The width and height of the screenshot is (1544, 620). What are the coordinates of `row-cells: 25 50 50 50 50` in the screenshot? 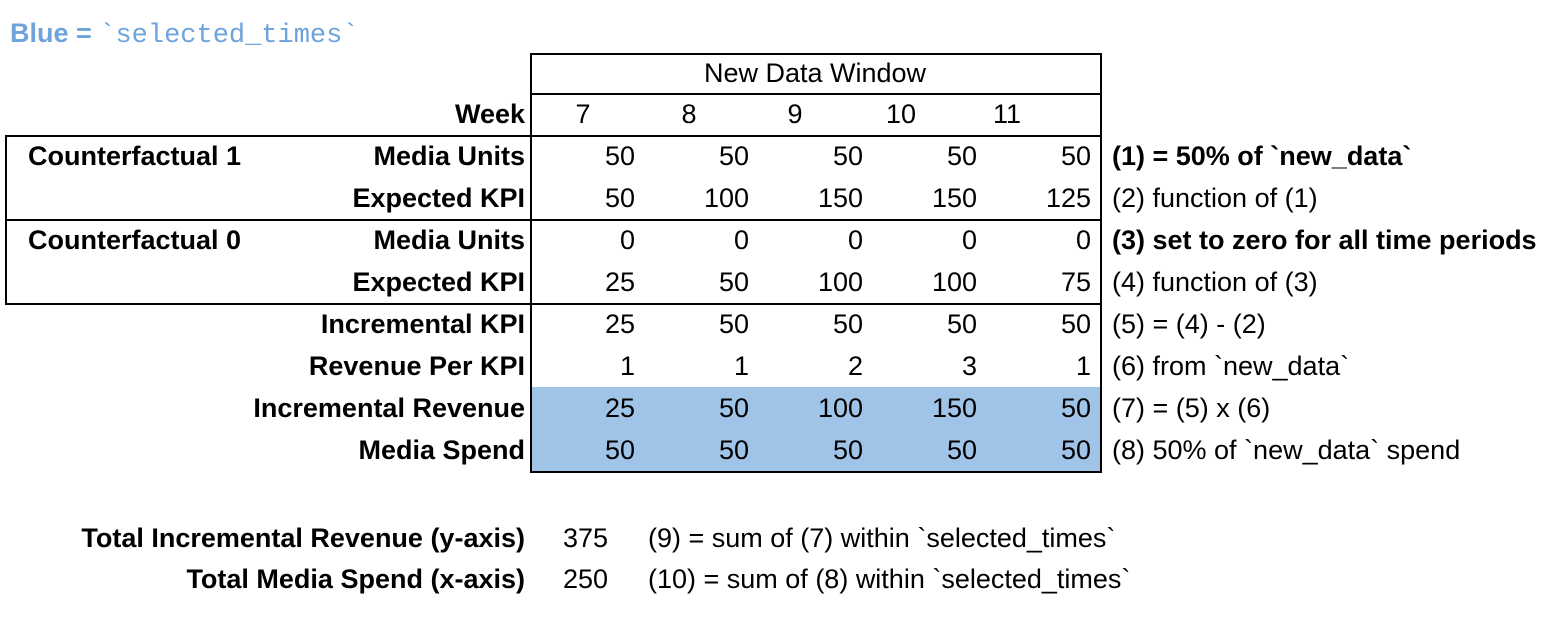 It's located at (815, 324).